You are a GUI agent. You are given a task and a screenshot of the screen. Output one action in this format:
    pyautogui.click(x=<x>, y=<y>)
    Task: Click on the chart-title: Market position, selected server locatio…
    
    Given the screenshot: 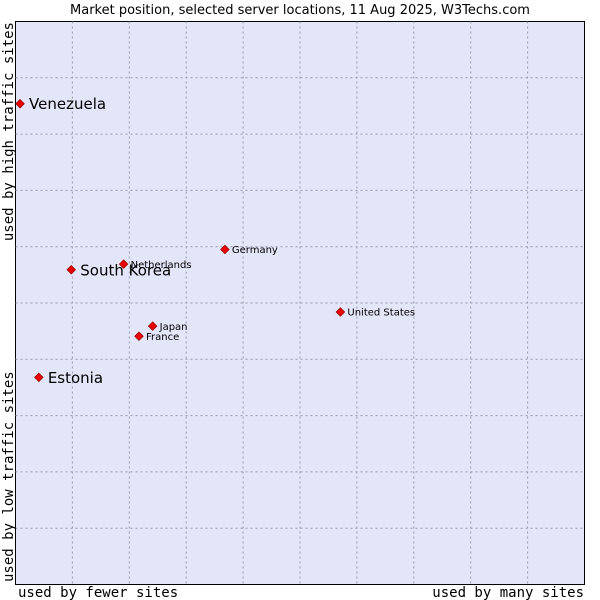 What is the action you would take?
    pyautogui.click(x=300, y=10)
    